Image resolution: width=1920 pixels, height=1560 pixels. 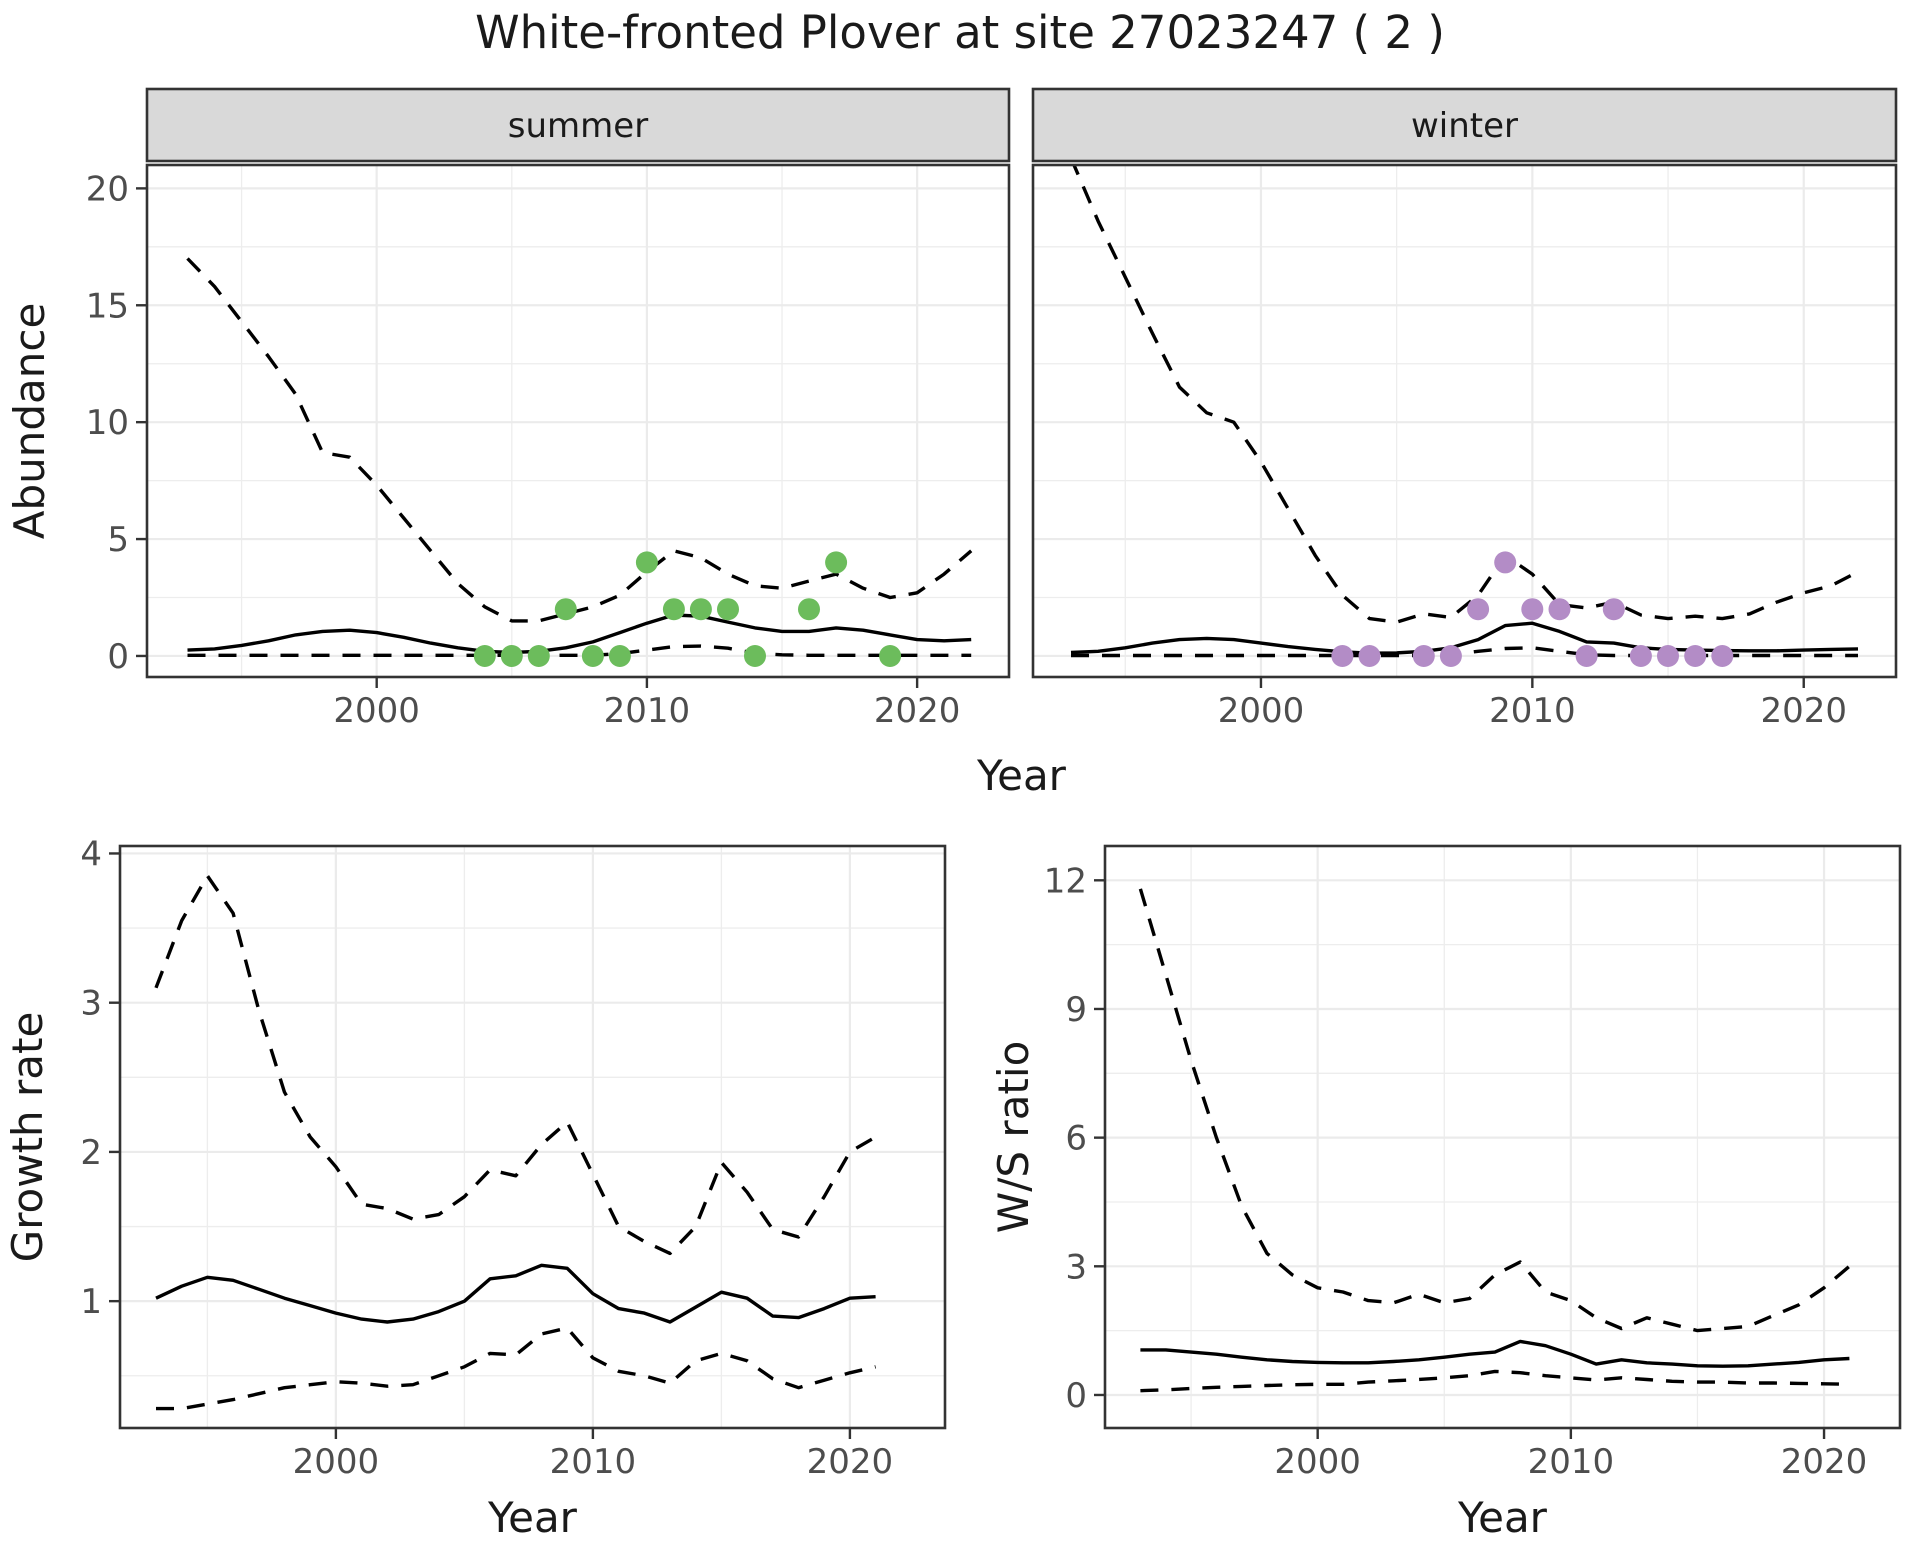 I want to click on y-tick-label: 10, so click(x=107, y=423).